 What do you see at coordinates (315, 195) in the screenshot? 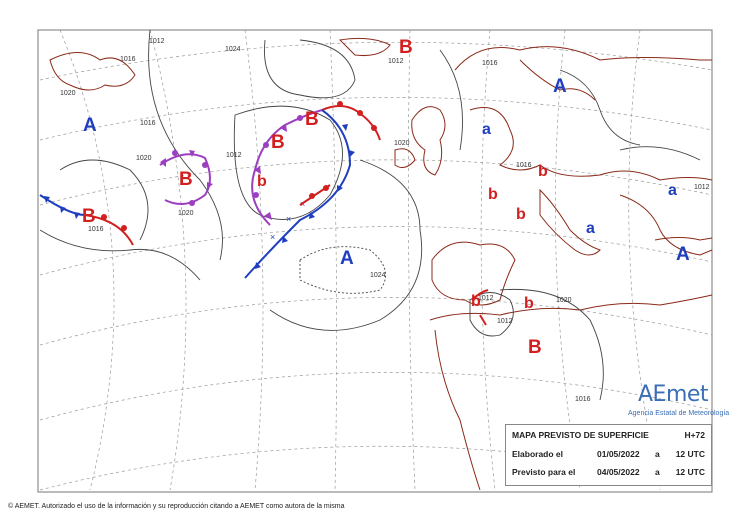
I see `warm-front-secondary` at bounding box center [315, 195].